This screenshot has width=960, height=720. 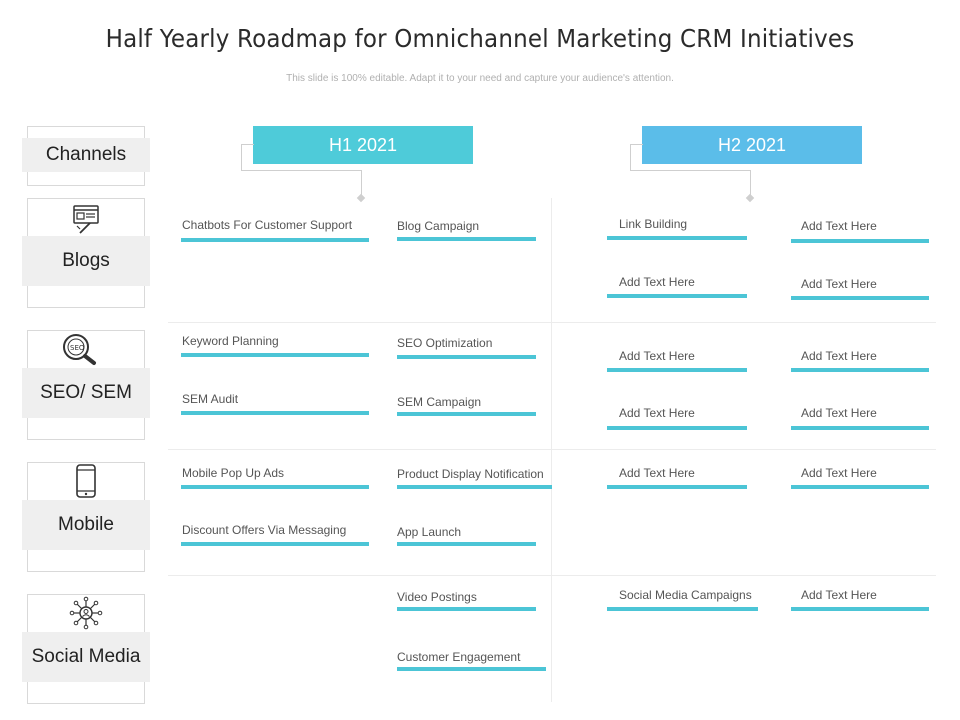 What do you see at coordinates (636, 157) in the screenshot?
I see `h2-connector-left` at bounding box center [636, 157].